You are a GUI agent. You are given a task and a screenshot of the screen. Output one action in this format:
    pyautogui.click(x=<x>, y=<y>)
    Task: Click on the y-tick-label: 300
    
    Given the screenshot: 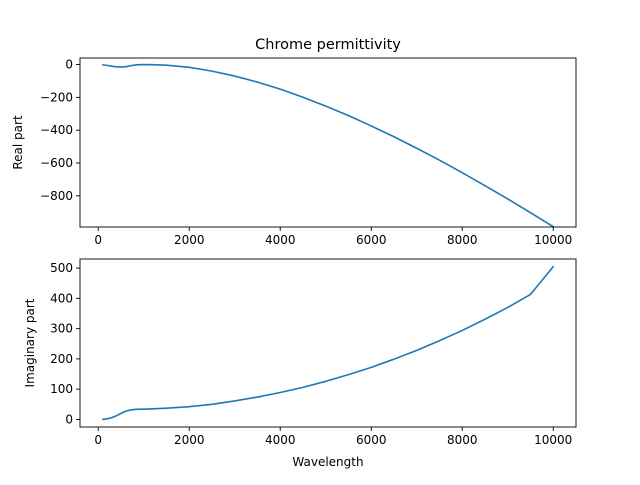 What is the action you would take?
    pyautogui.click(x=61, y=329)
    